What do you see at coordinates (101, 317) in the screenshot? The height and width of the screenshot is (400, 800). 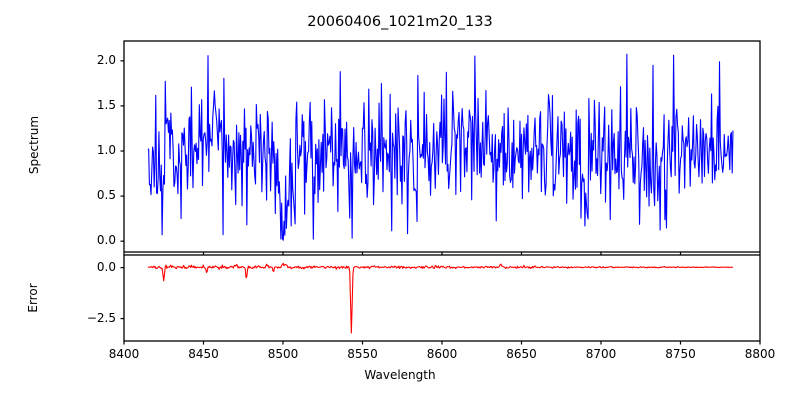 I see `error-panel-ytick-label: −2.5` at bounding box center [101, 317].